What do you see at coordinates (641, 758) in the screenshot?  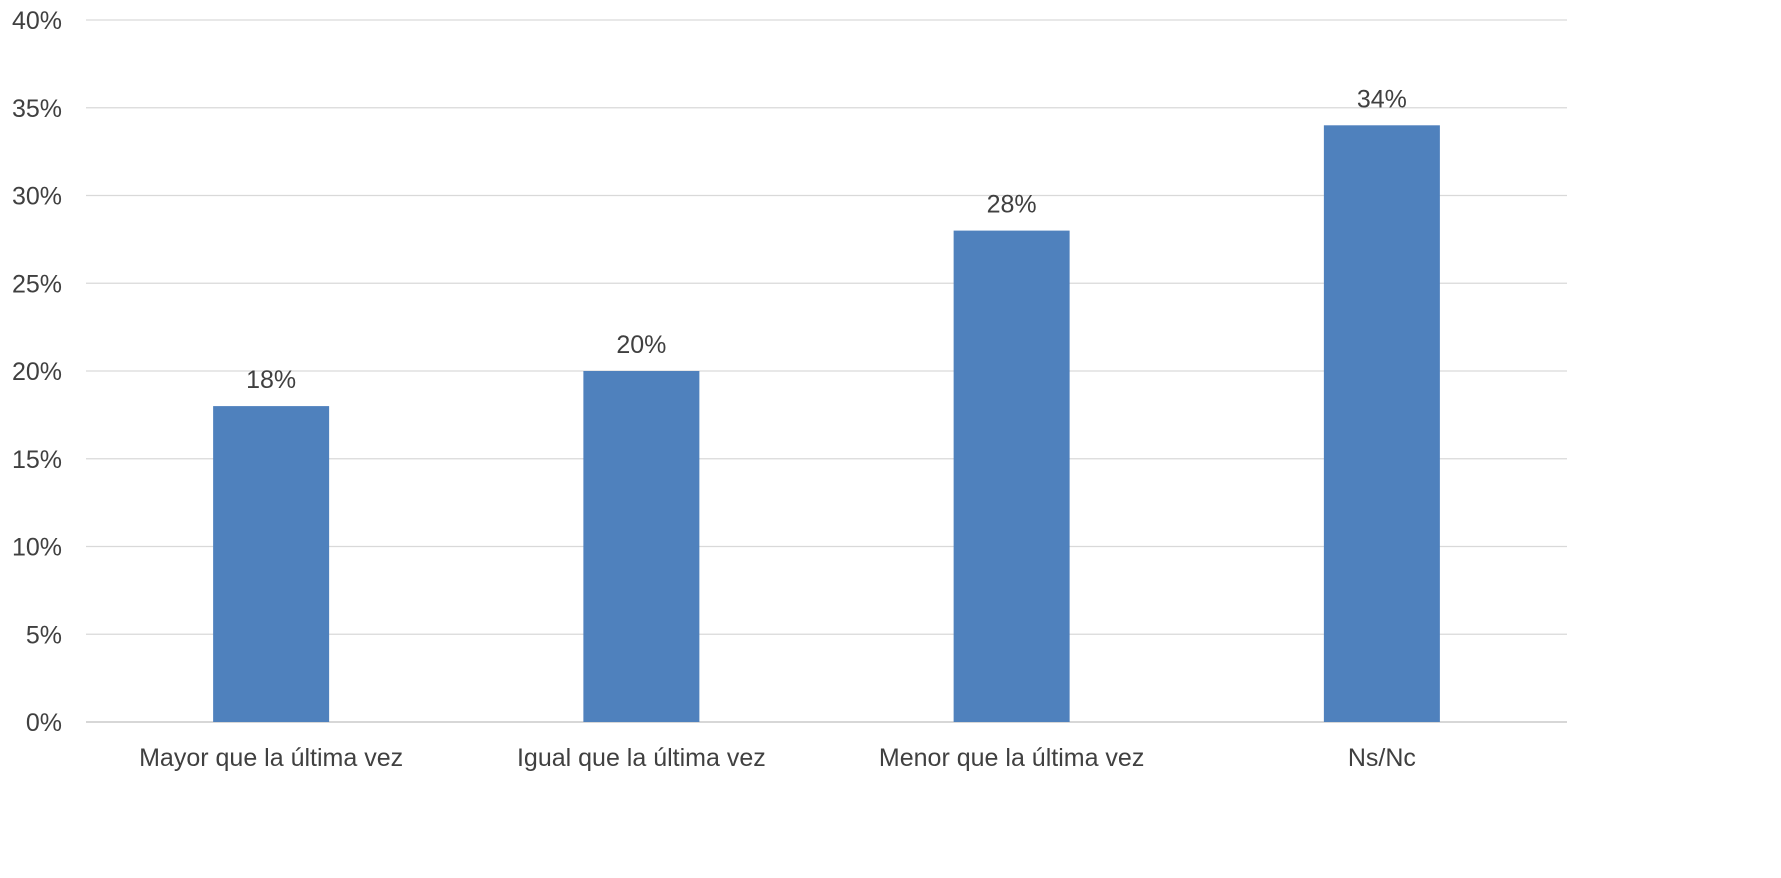 I see `x-category-label: Igual que la última vez` at bounding box center [641, 758].